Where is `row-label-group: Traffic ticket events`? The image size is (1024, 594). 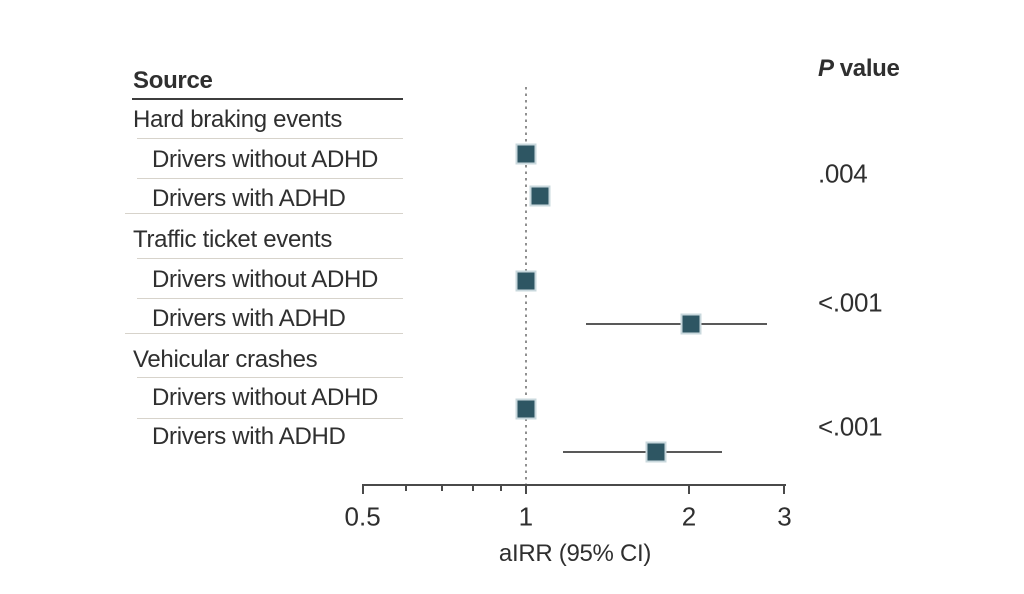
row-label-group: Traffic ticket events is located at coordinates (233, 239).